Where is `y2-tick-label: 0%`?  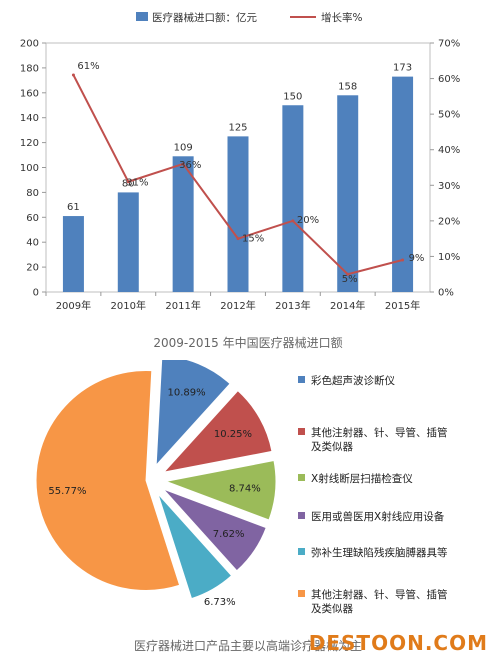
y2-tick-label: 0% is located at coordinates (446, 293).